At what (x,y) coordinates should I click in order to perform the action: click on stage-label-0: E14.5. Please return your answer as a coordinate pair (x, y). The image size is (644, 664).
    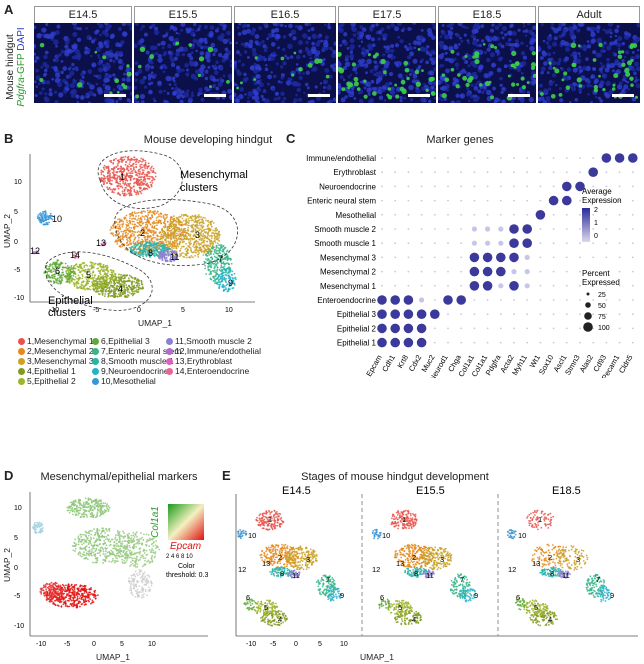
    Looking at the image, I should click on (296, 491).